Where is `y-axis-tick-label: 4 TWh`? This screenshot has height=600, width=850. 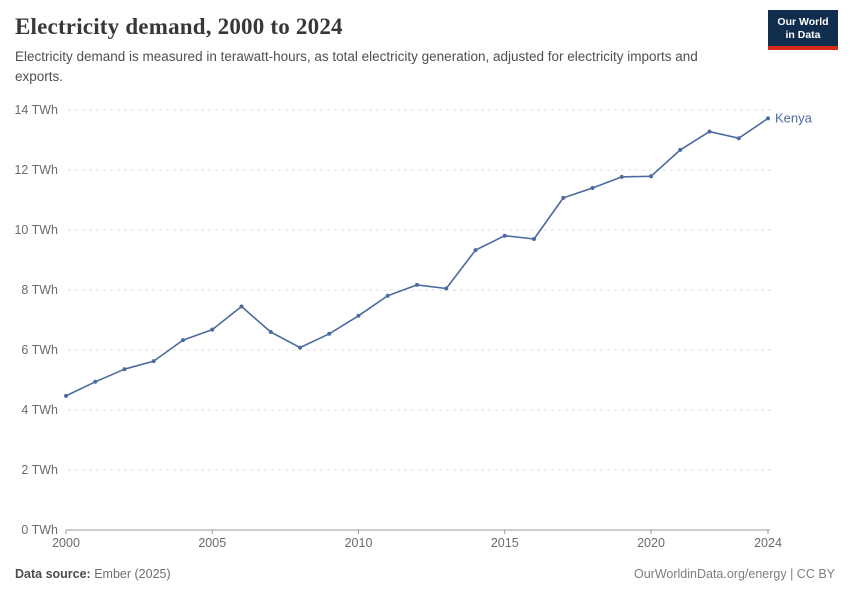
y-axis-tick-label: 4 TWh is located at coordinates (39, 410).